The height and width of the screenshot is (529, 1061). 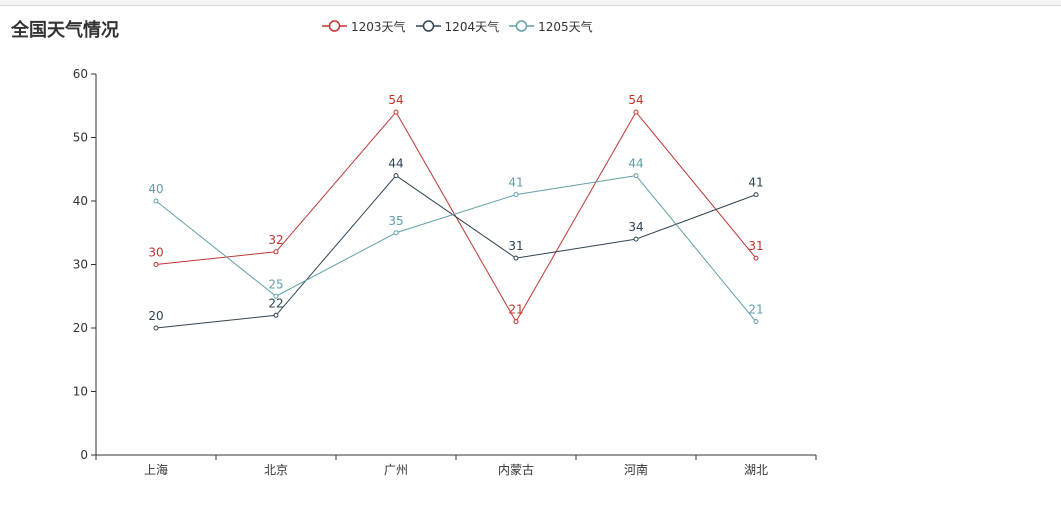 What do you see at coordinates (155, 253) in the screenshot?
I see `data-label: 30` at bounding box center [155, 253].